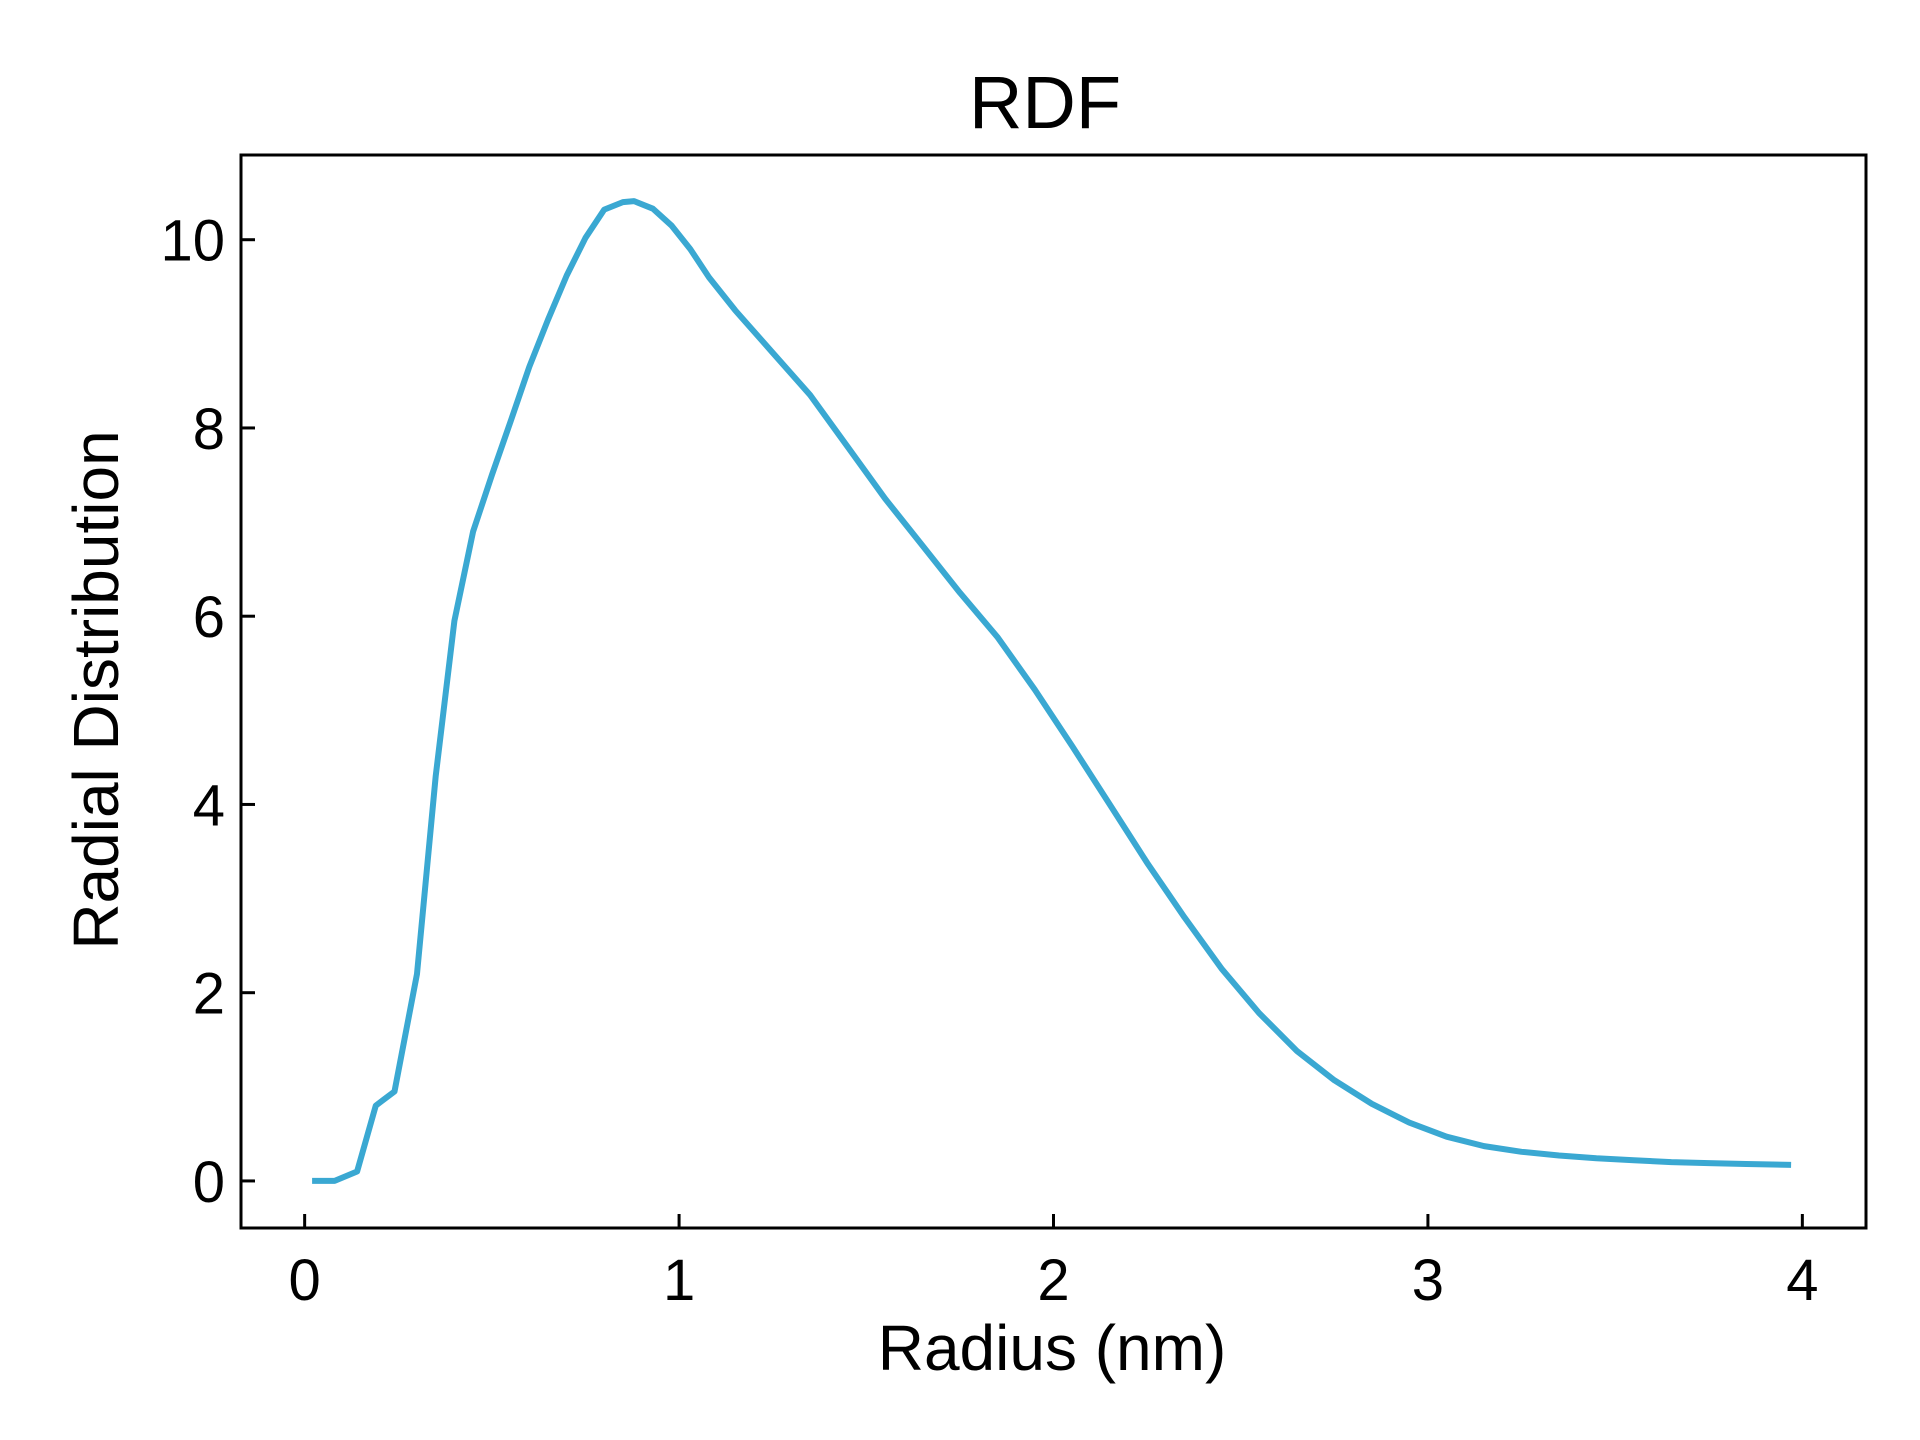 The image size is (1920, 1440). I want to click on y-tick-label-5: 10, so click(192, 241).